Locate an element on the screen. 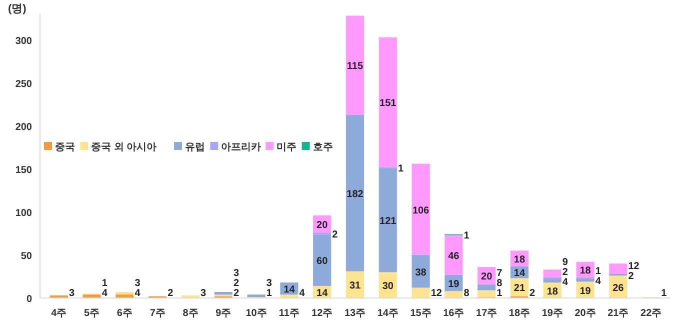 The height and width of the screenshot is (326, 680). data-label: 21 is located at coordinates (520, 288).